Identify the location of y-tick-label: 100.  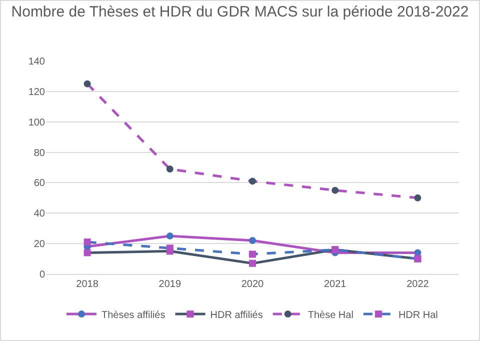
(37, 122).